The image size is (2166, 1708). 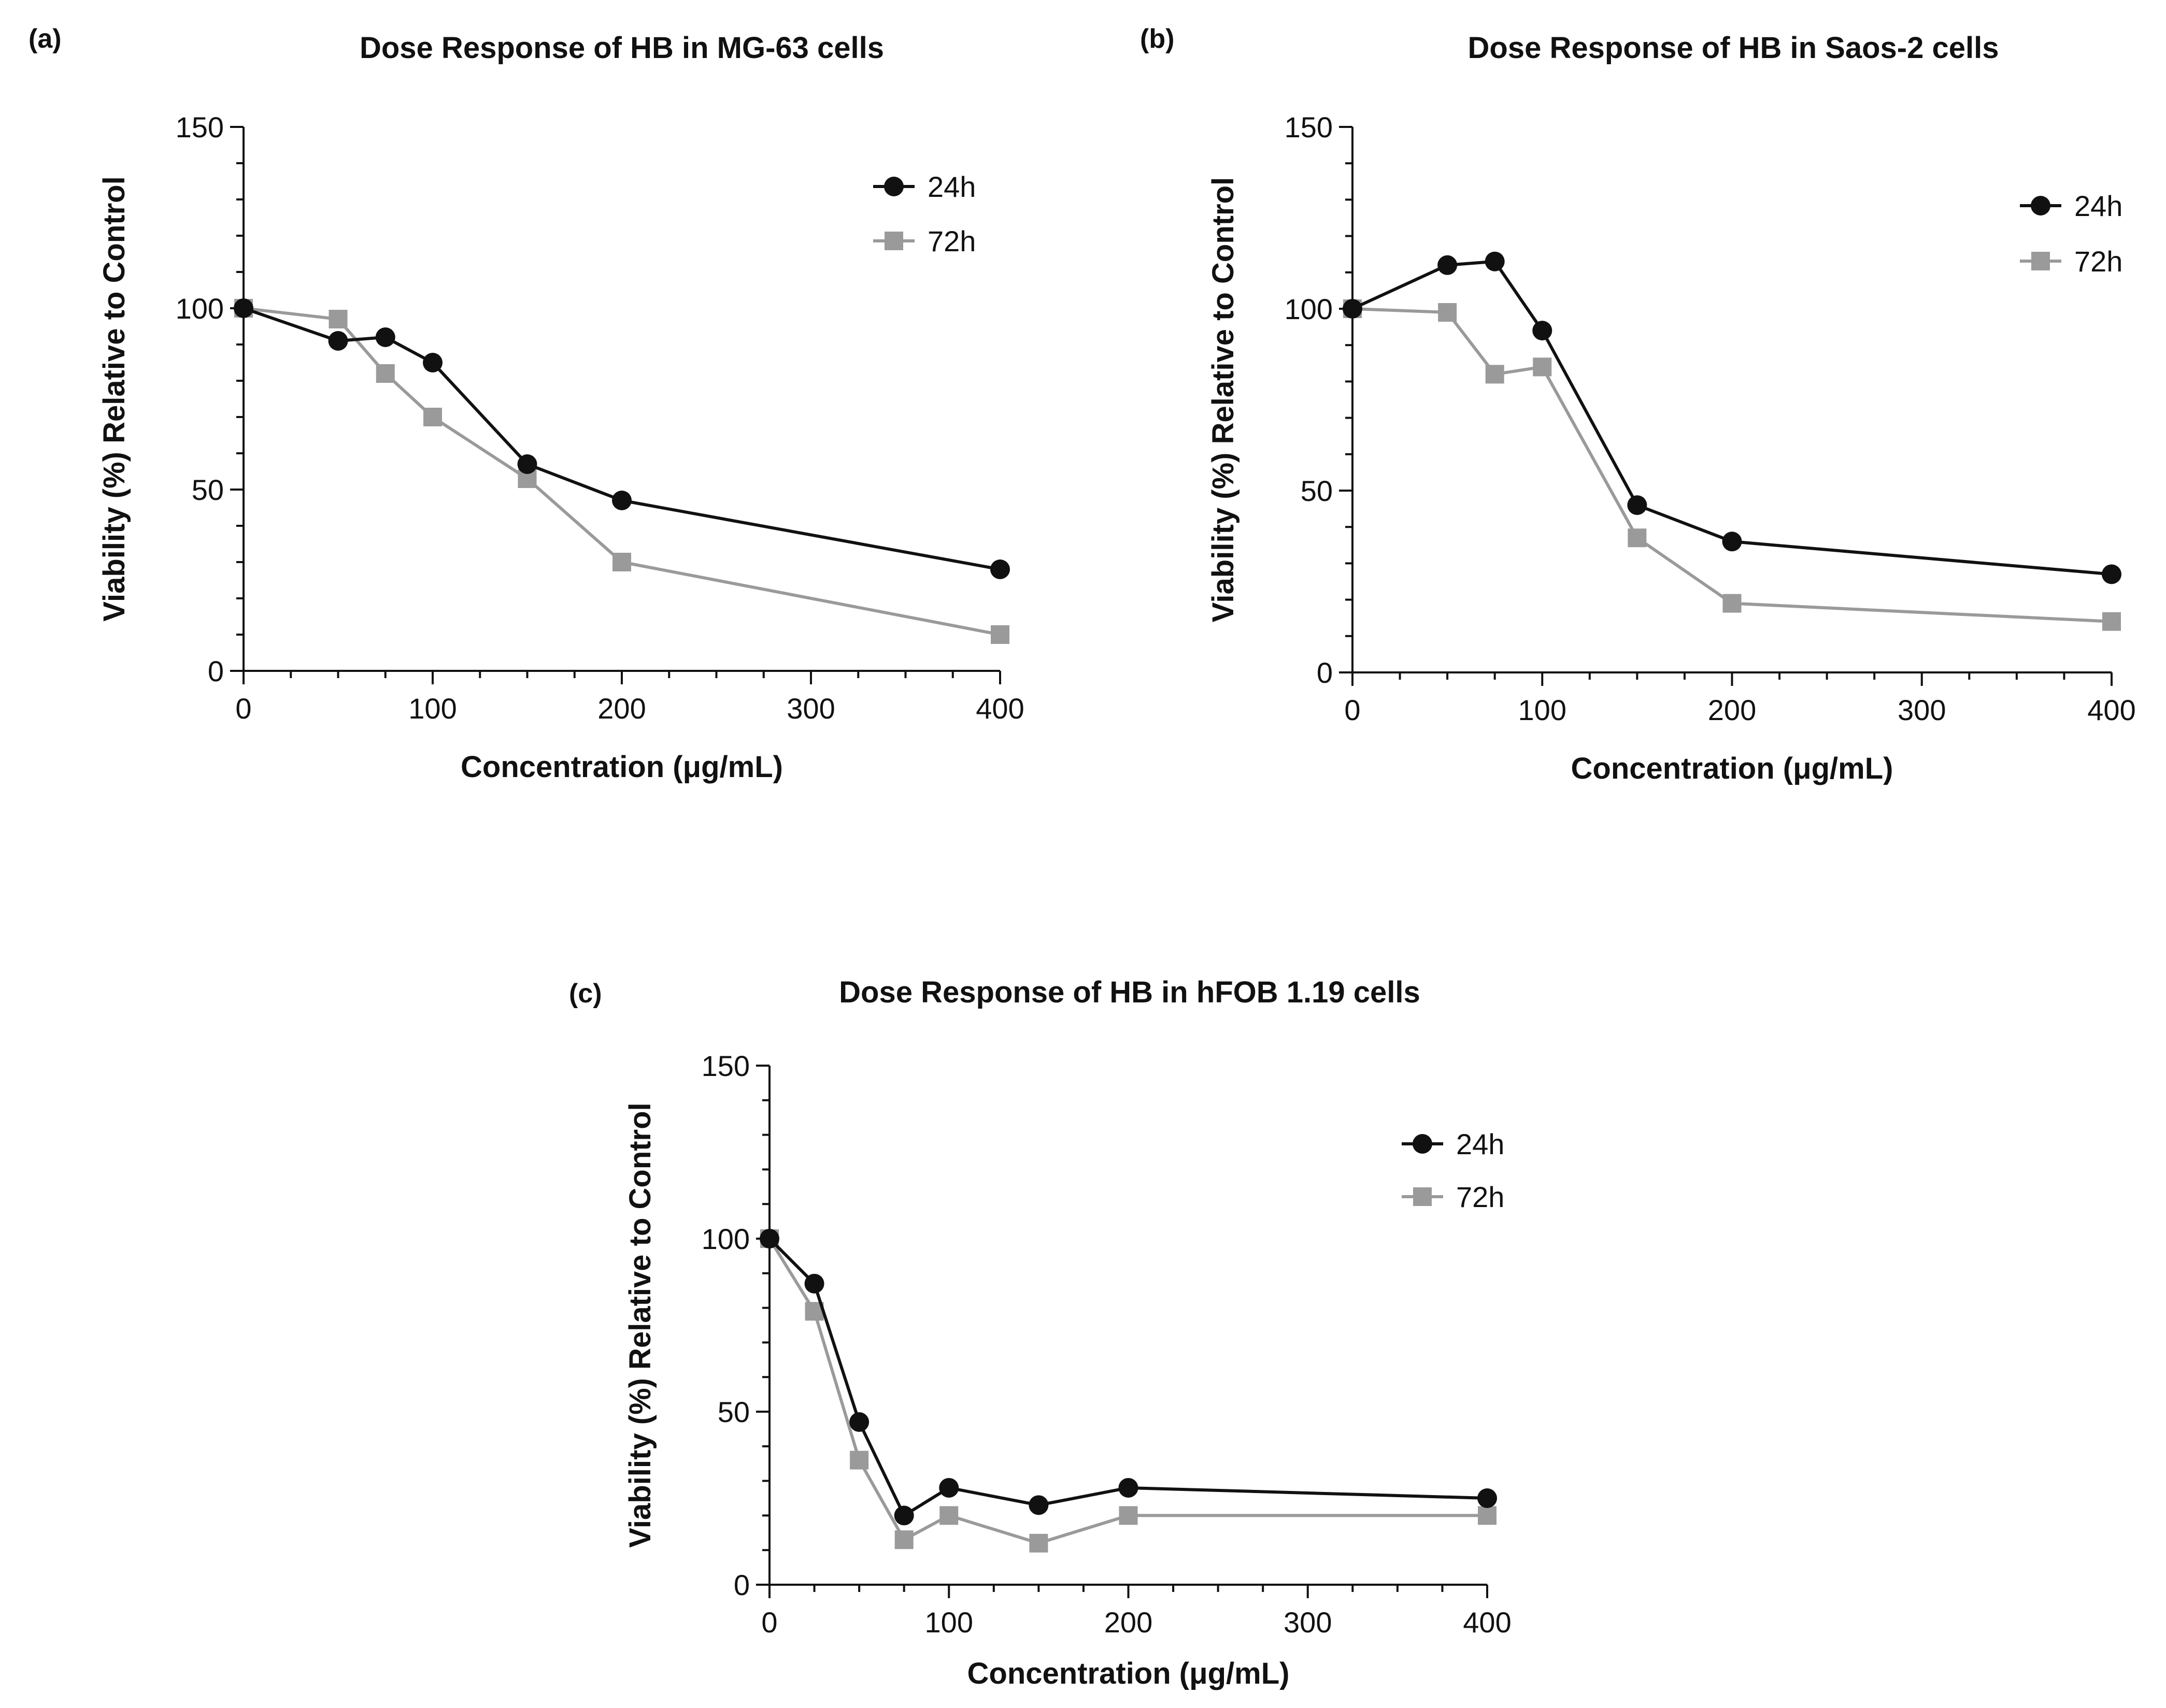 I want to click on y-axis-label: Viability (%) Relative to Control, so click(x=1223, y=399).